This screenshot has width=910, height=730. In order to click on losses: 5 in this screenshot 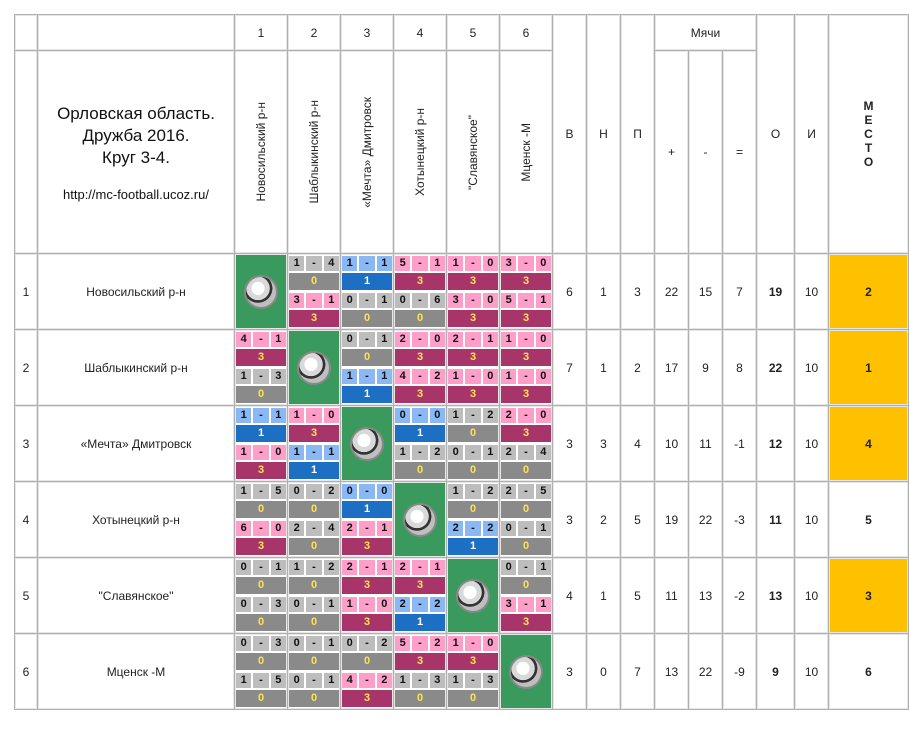, I will do `click(637, 595)`.